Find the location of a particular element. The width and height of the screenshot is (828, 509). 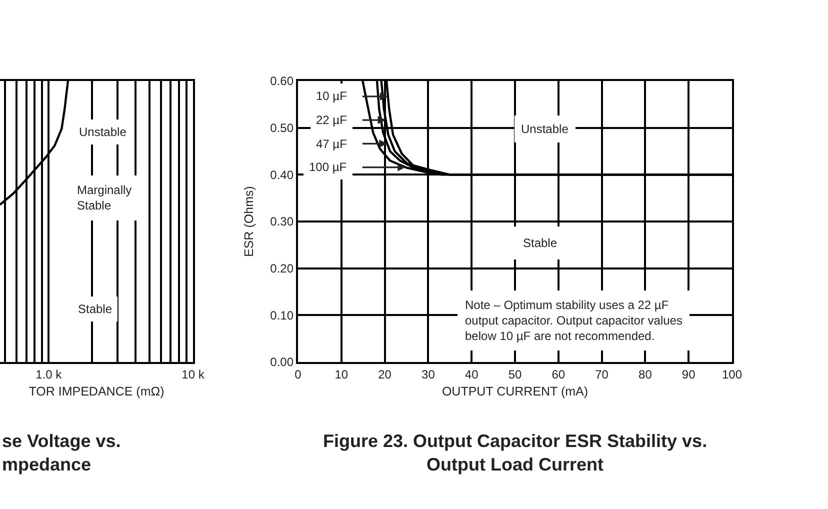

text: 10 µF is located at coordinates (331, 96).